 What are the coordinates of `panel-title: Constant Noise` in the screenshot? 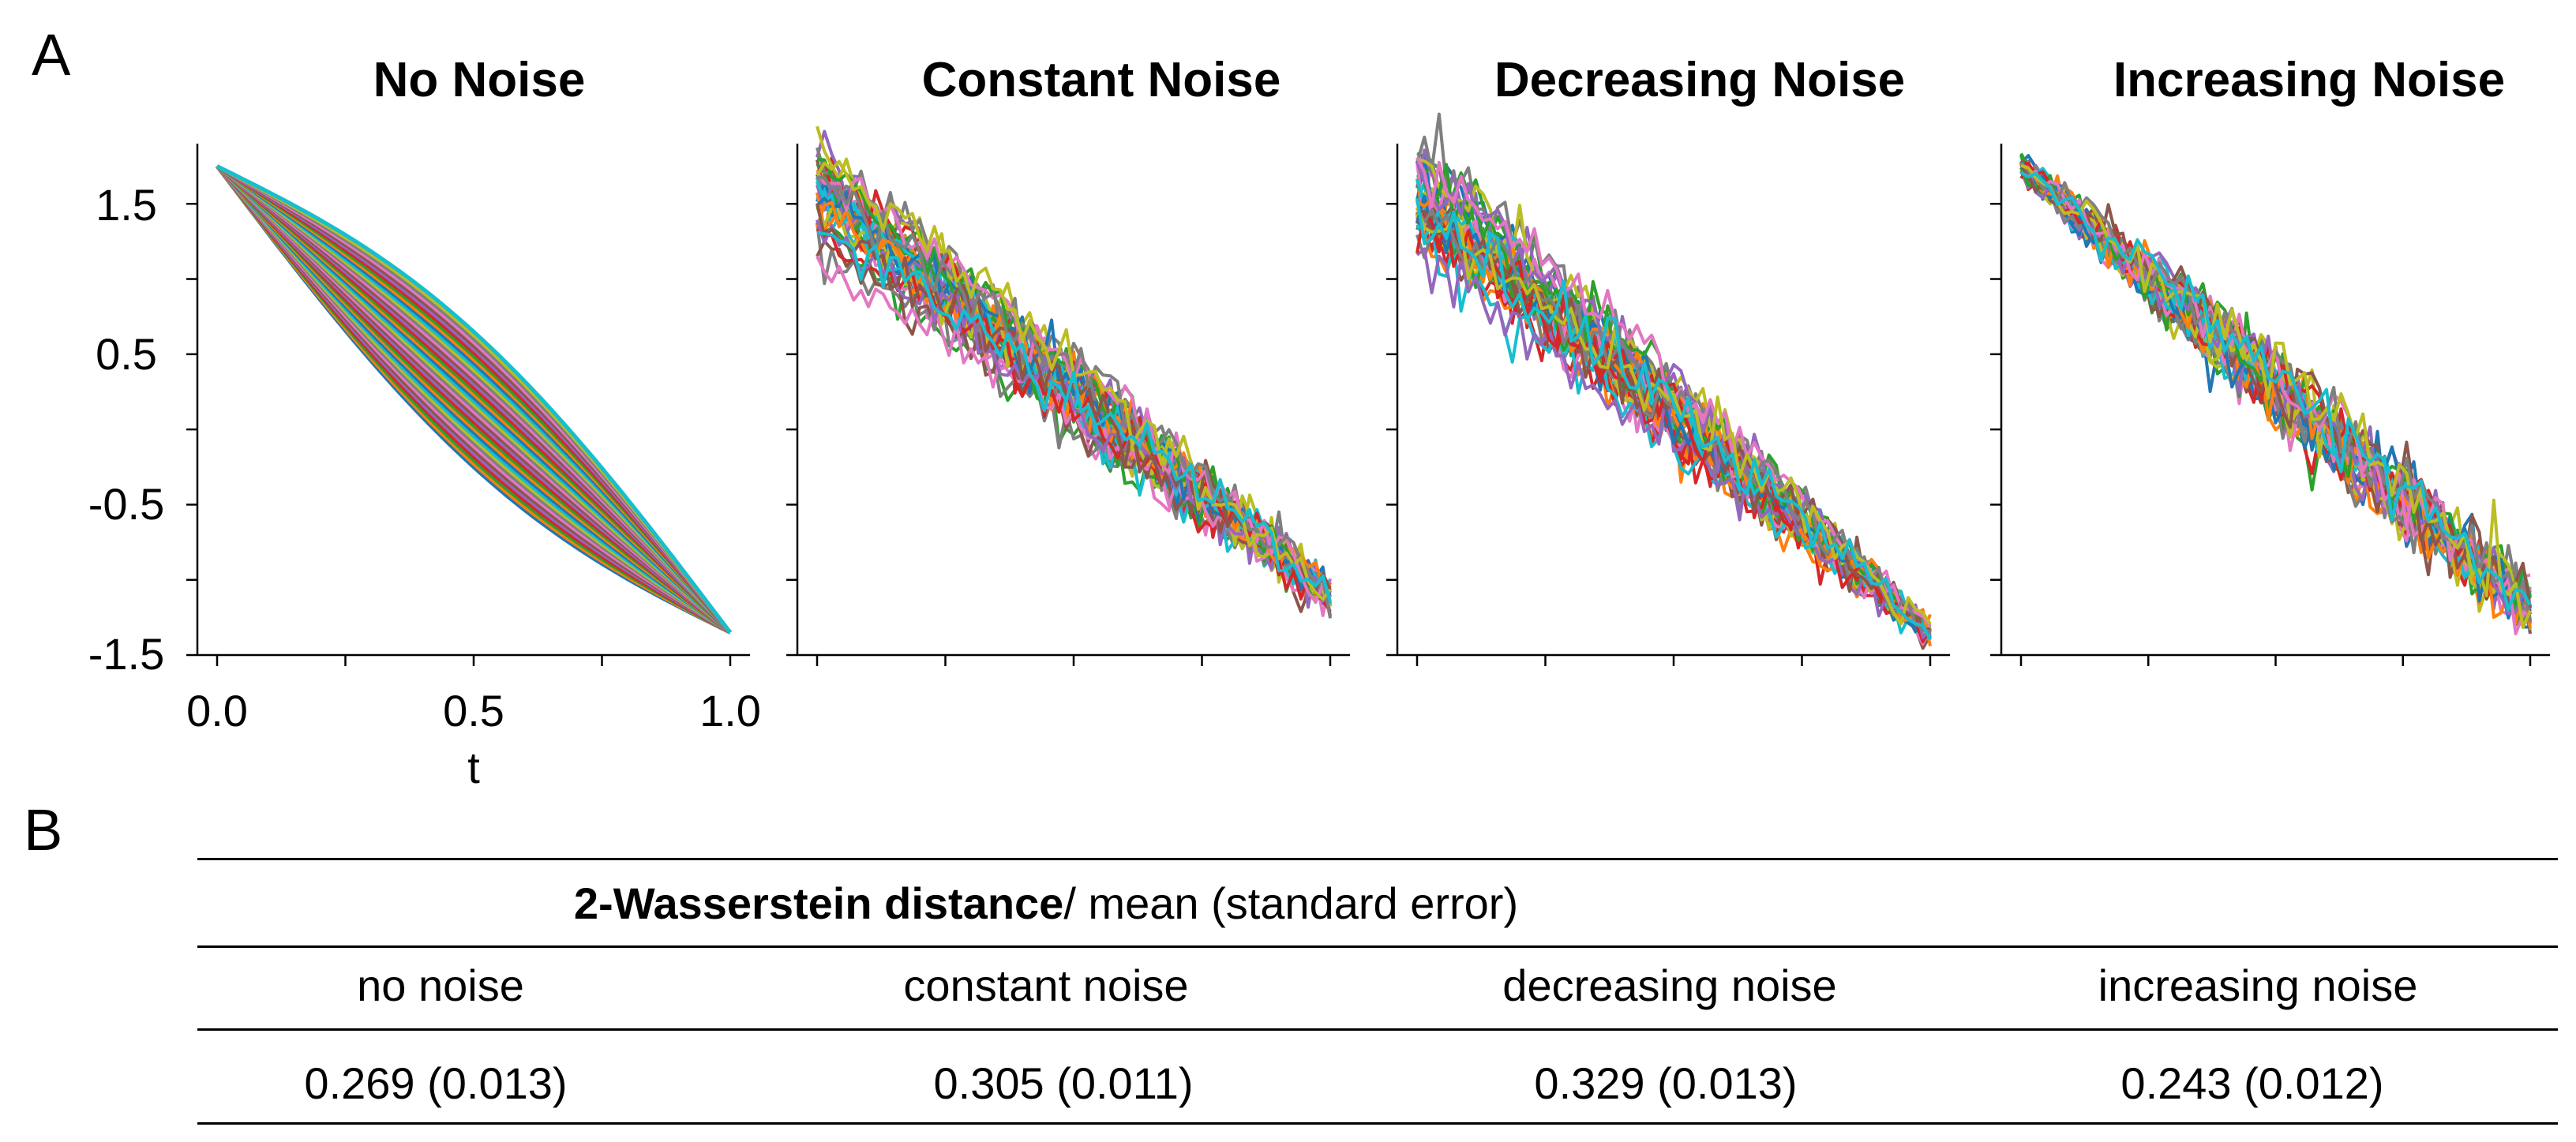 It's located at (1101, 80).